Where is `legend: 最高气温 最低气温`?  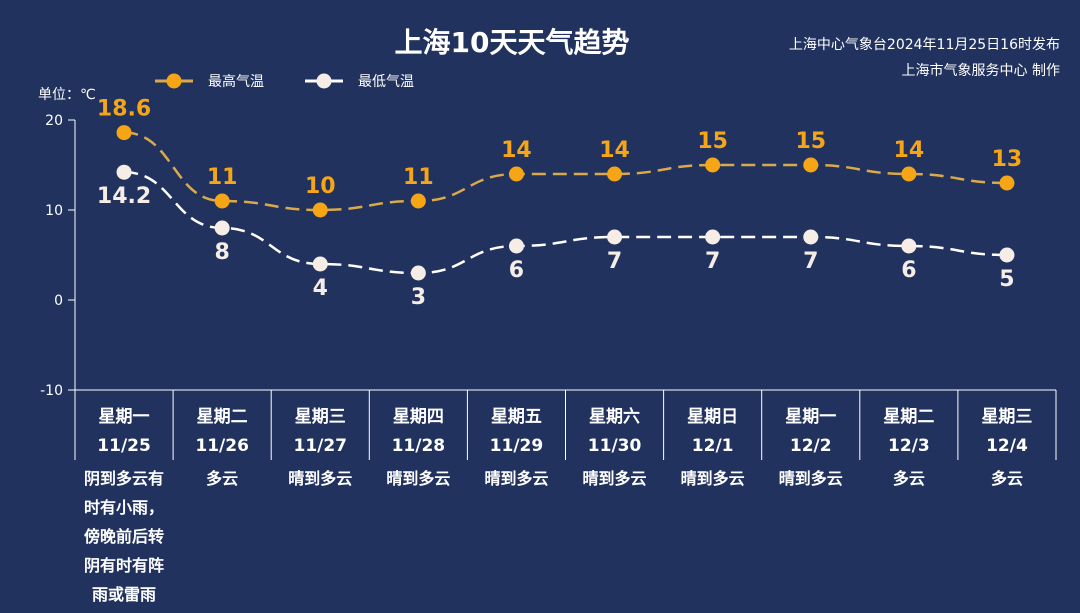 legend: 最高气温 最低气温 is located at coordinates (284, 81).